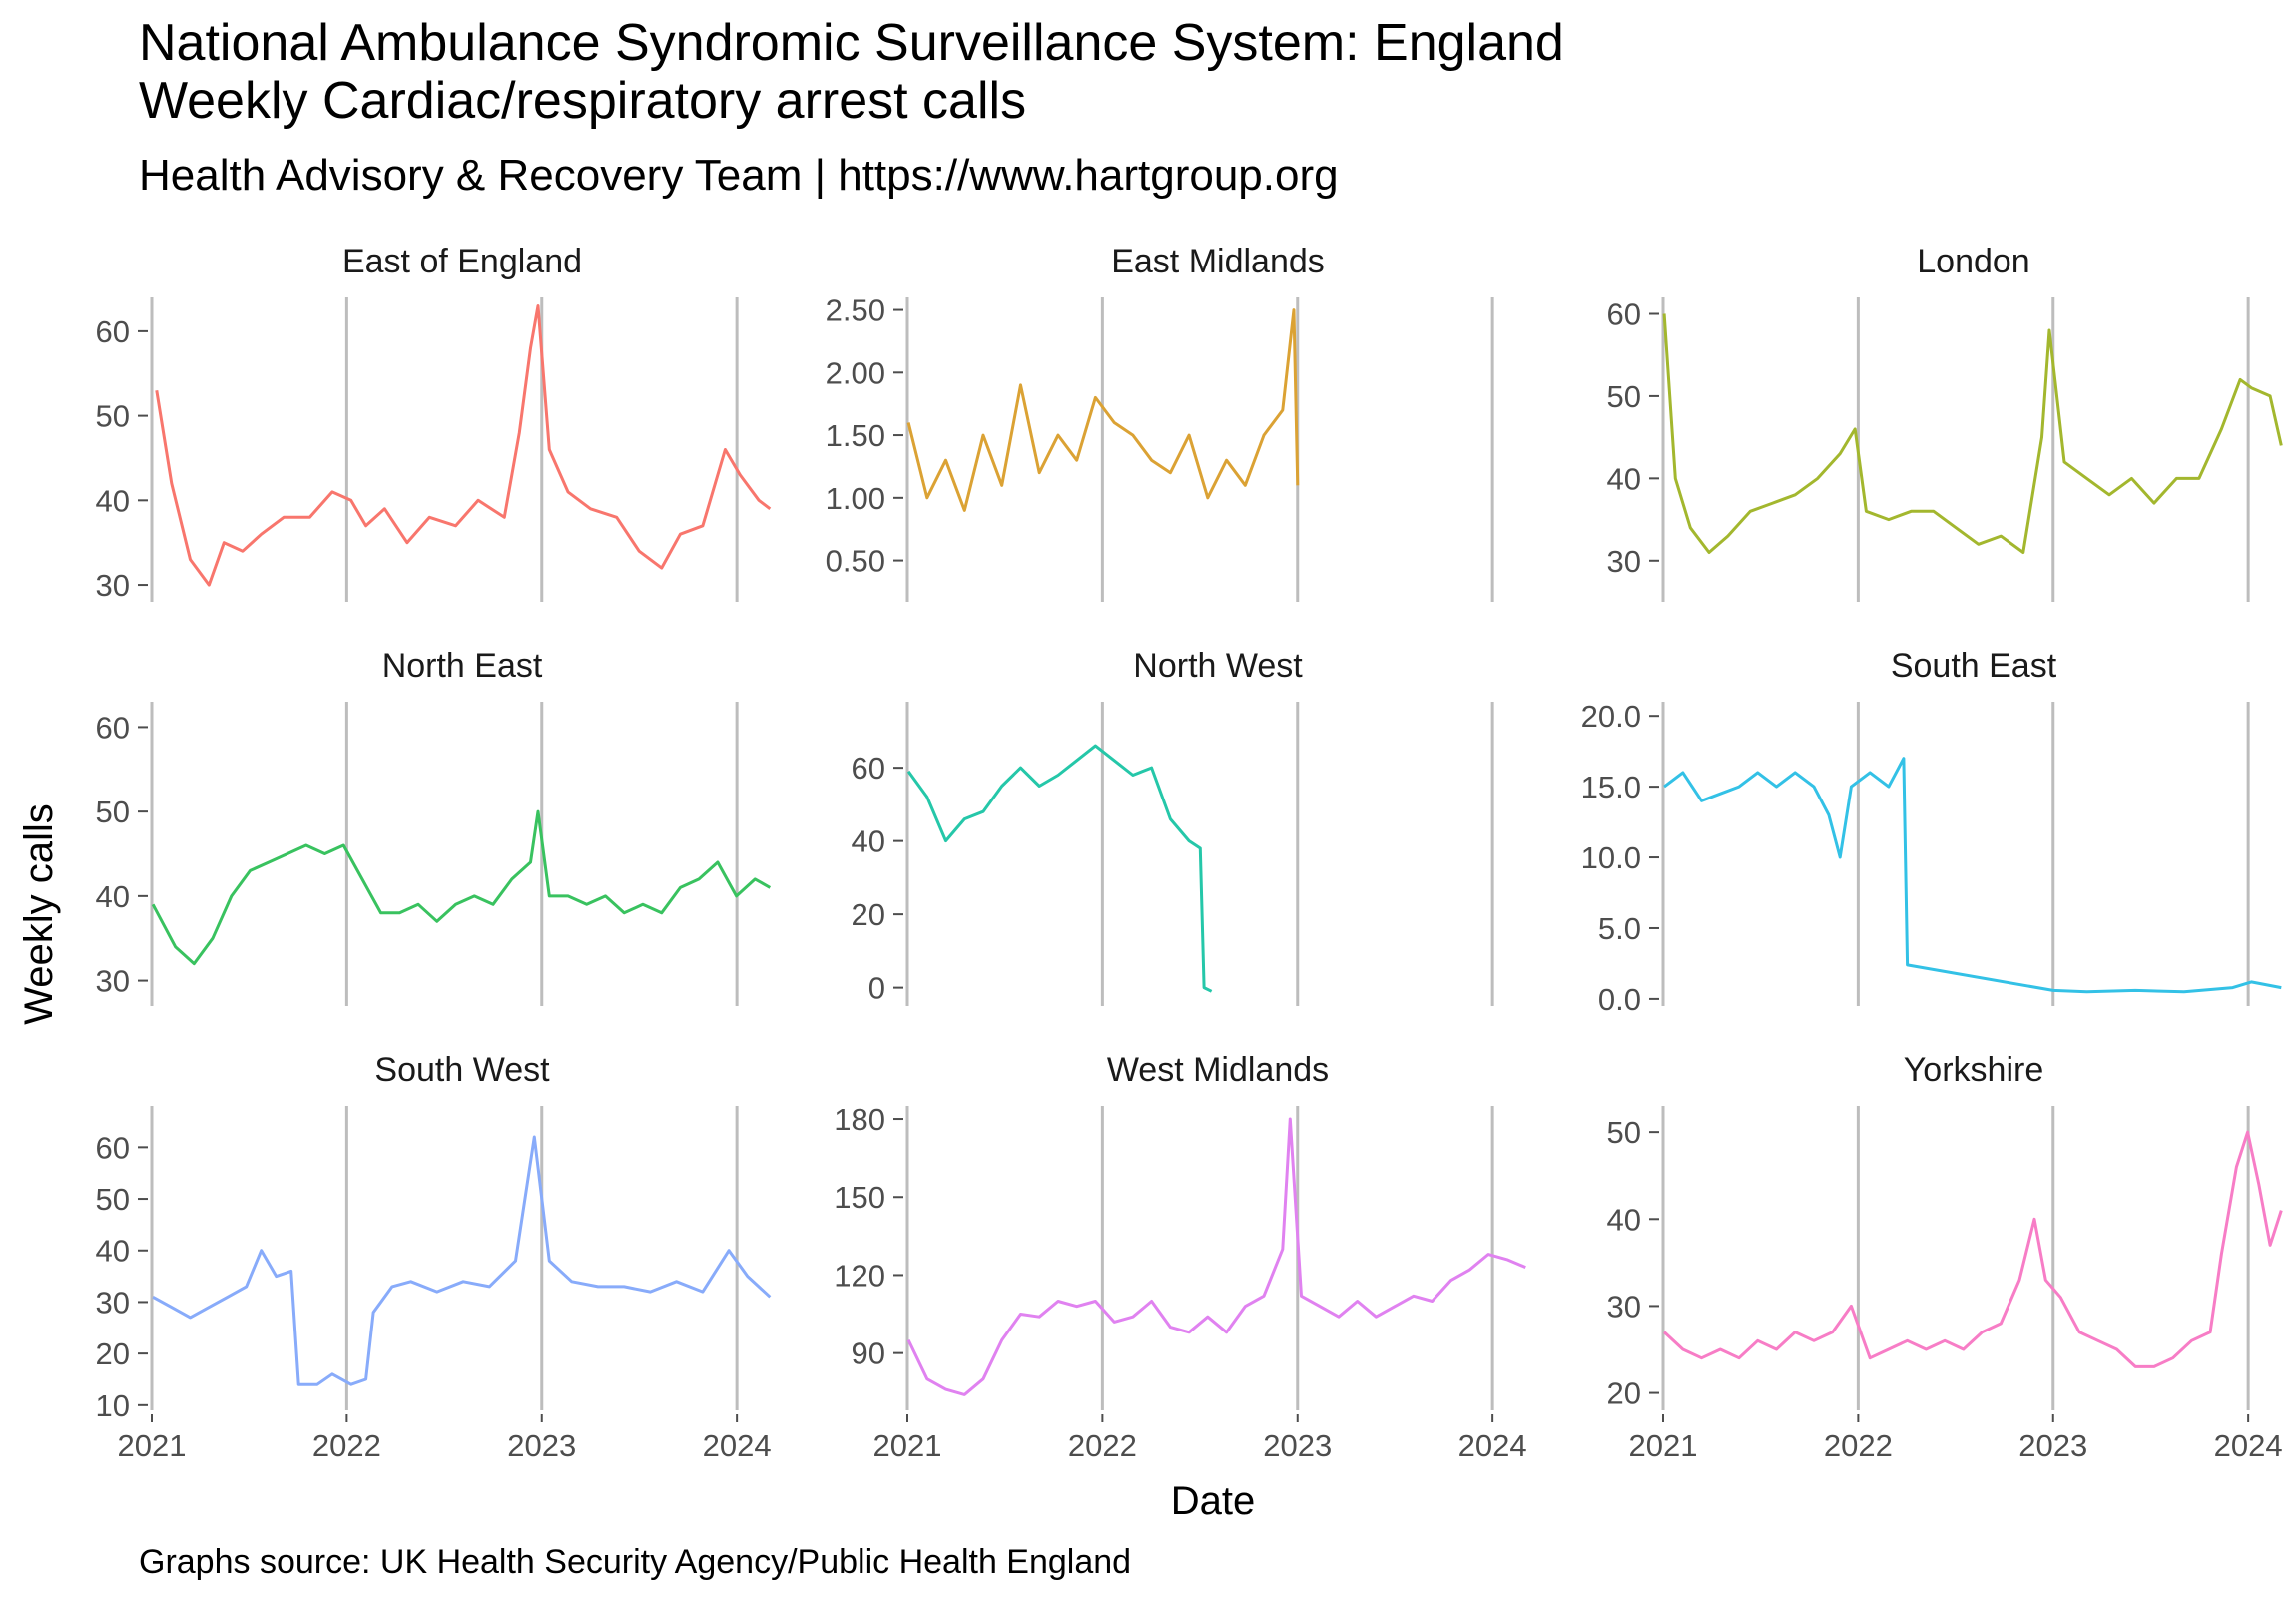  Describe the element at coordinates (462, 1070) in the screenshot. I see `strip-label-south-west: South West` at that location.